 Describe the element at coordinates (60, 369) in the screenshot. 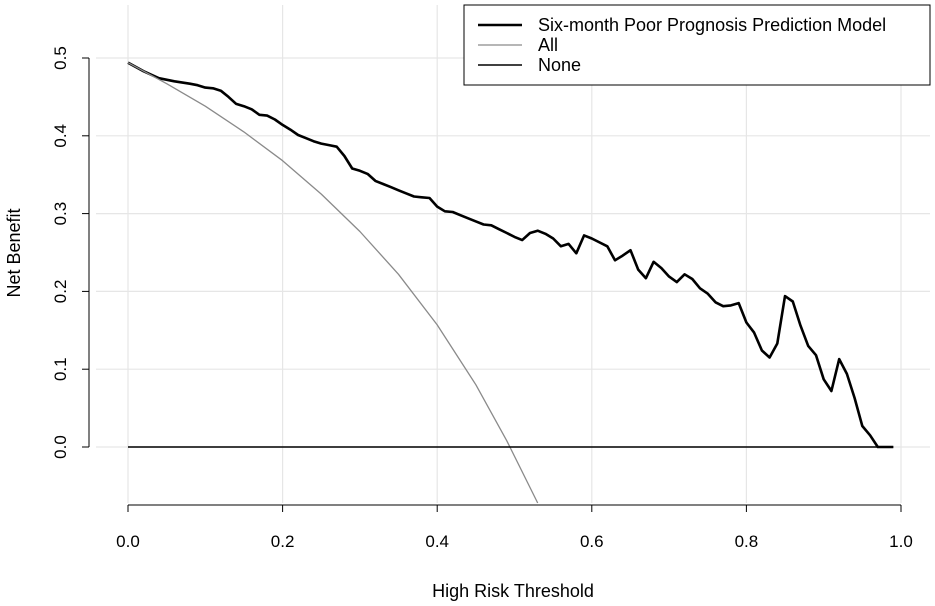

I see `y-tick-label: 0.1` at that location.